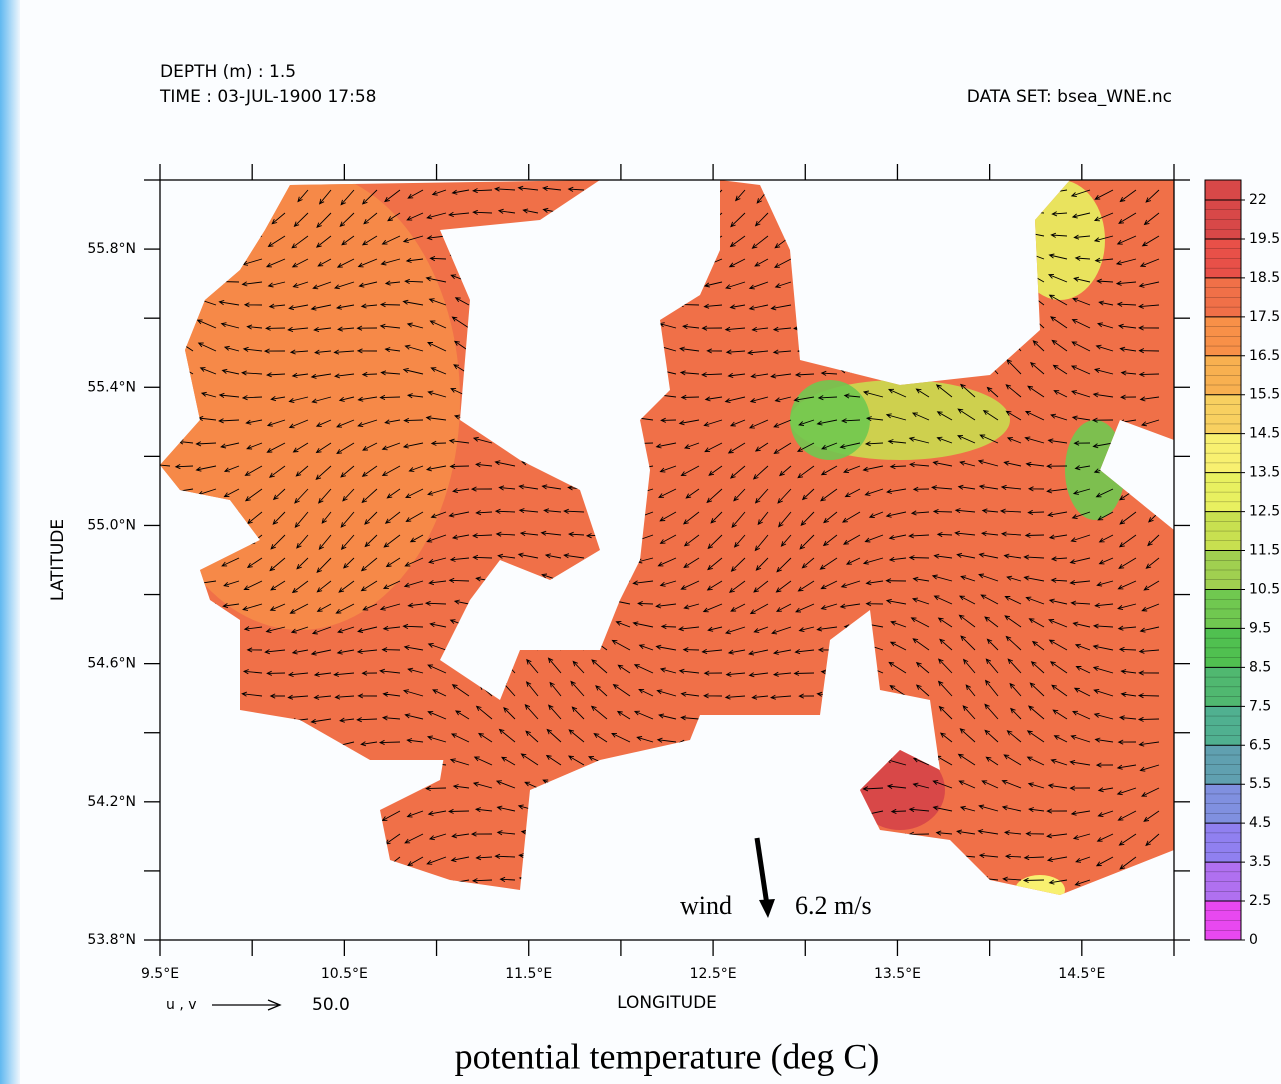  Describe the element at coordinates (111, 387) in the screenshot. I see `y-tick-label: 55.4°N` at that location.